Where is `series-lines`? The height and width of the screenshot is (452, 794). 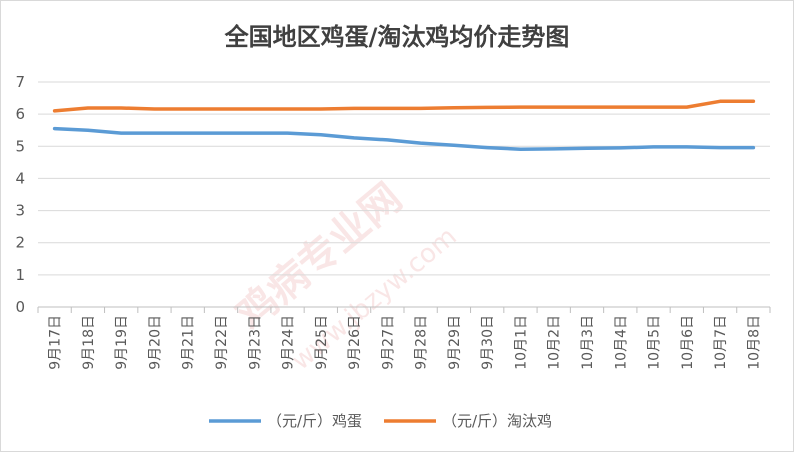
series-lines is located at coordinates (404, 125).